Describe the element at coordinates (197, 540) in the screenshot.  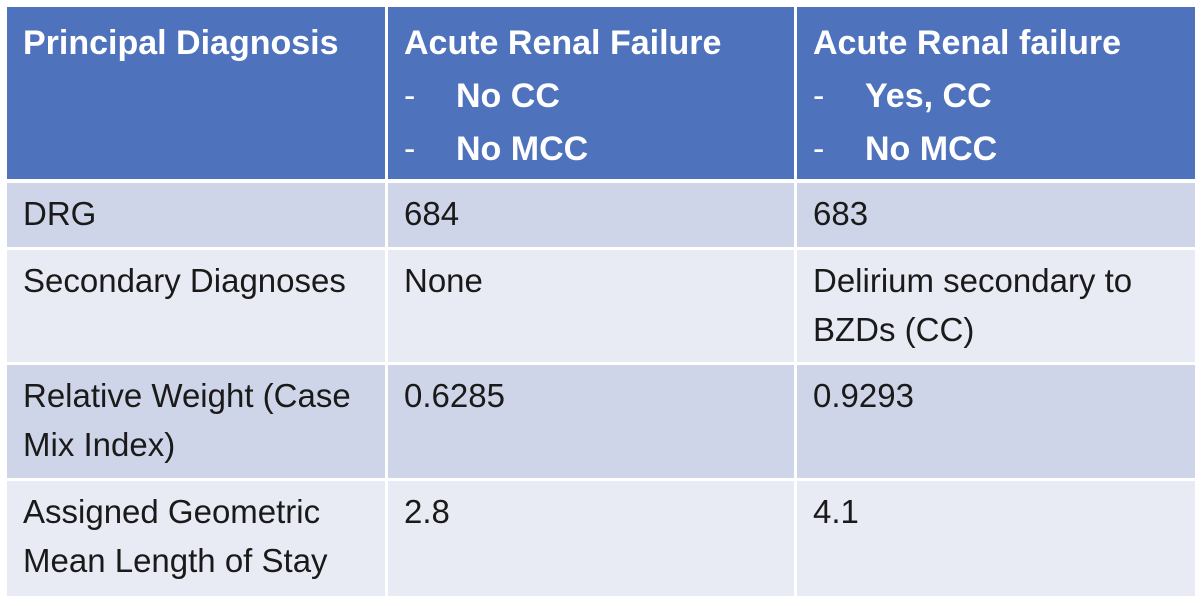
I see `row-label-geometric-mean-los: Assigned Geometric Mean Length of Stay` at that location.